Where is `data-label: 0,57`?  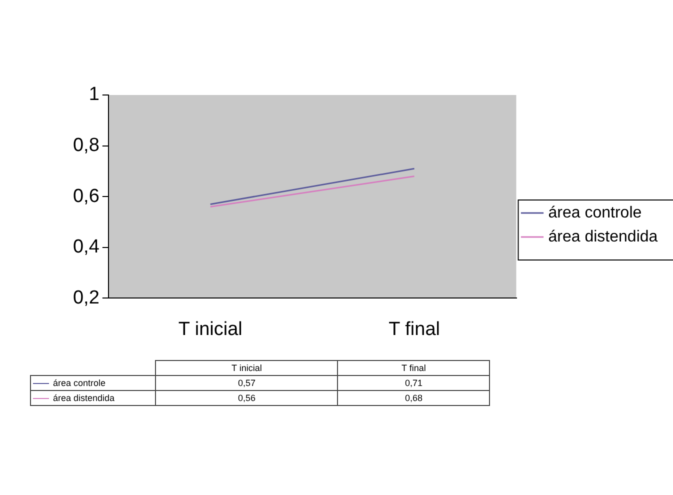 data-label: 0,57 is located at coordinates (247, 383).